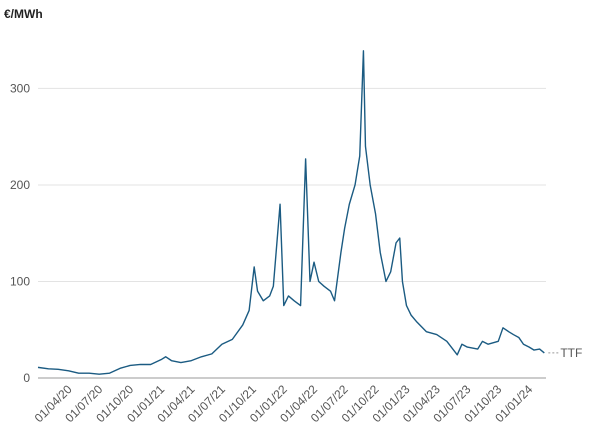 Image resolution: width=600 pixels, height=437 pixels. I want to click on y-tick-label: 300, so click(20, 88).